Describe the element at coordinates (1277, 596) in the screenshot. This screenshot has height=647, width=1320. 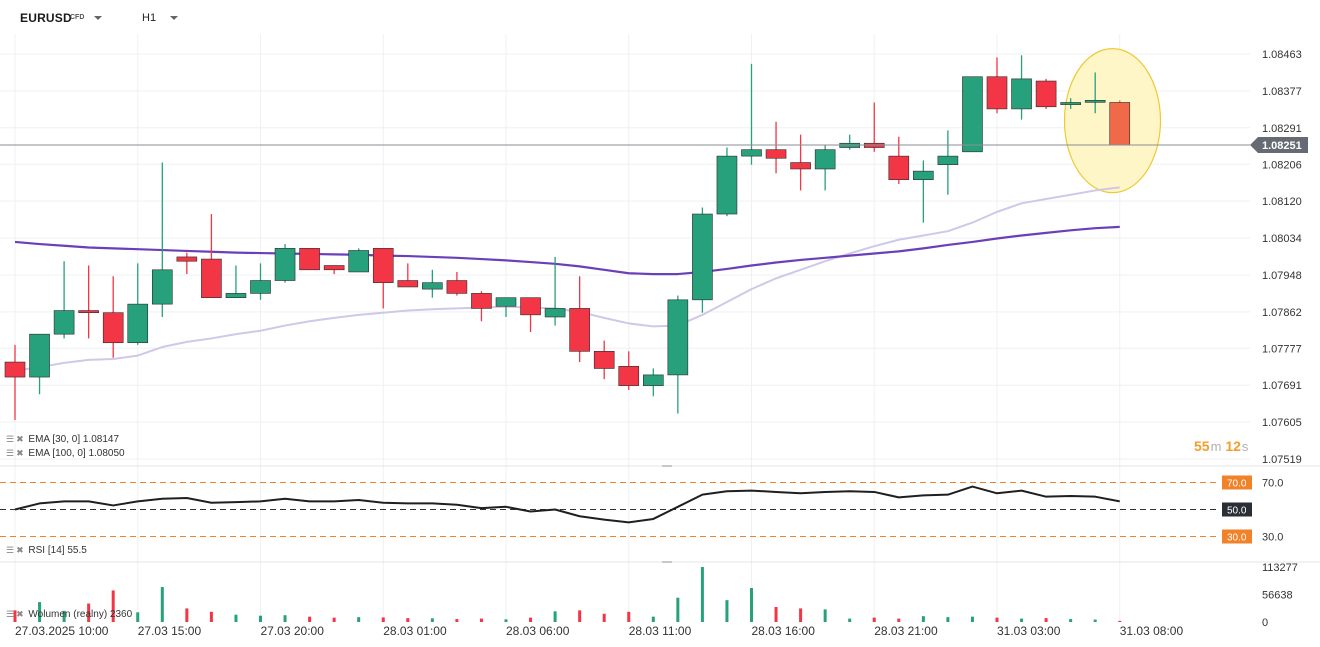
I see `volume-axis-label: 56638` at that location.